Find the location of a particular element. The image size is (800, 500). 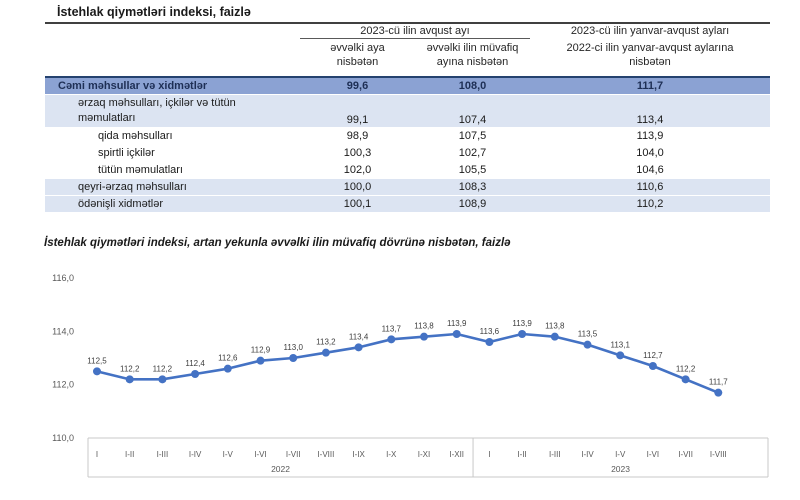

row-label: qida məhsulları is located at coordinates (135, 136).